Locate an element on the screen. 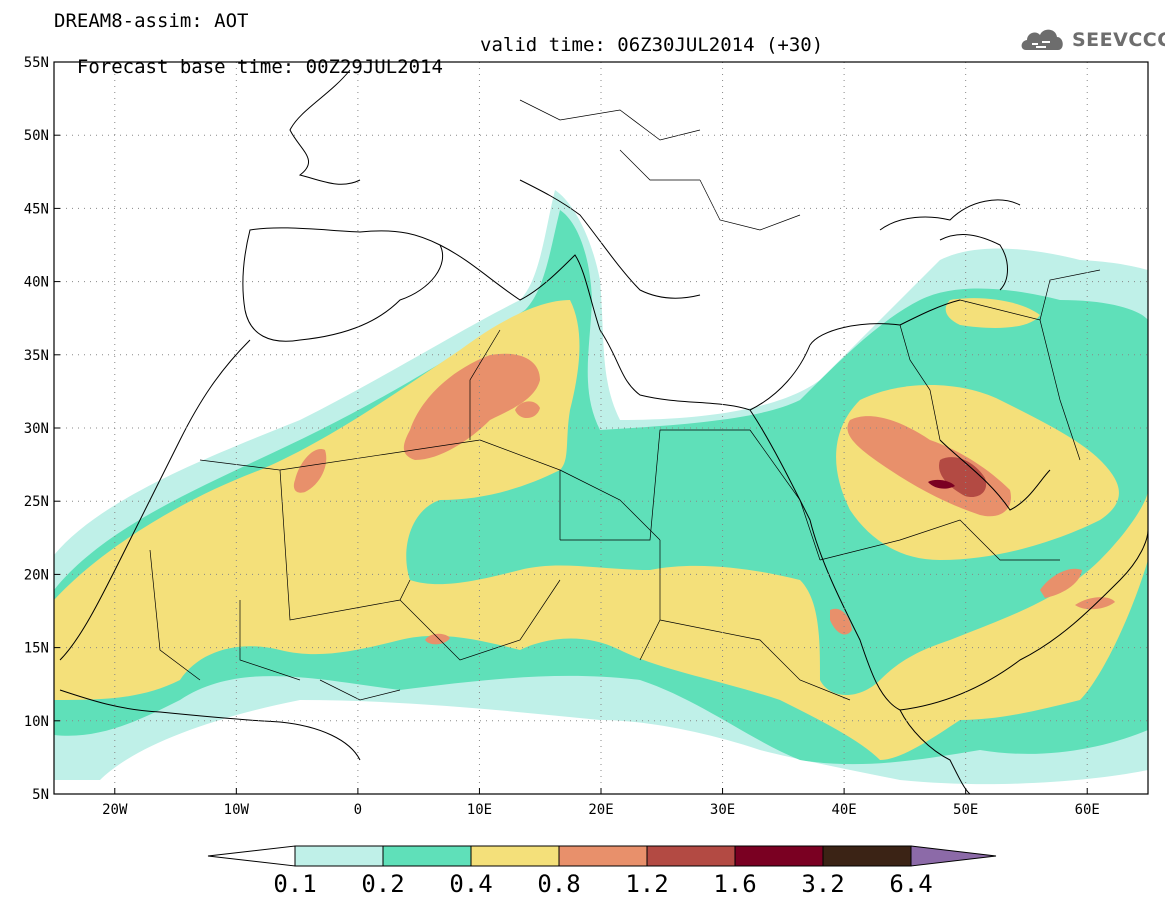 This screenshot has height=905, width=1165. lon-label: 60E is located at coordinates (1087, 810).